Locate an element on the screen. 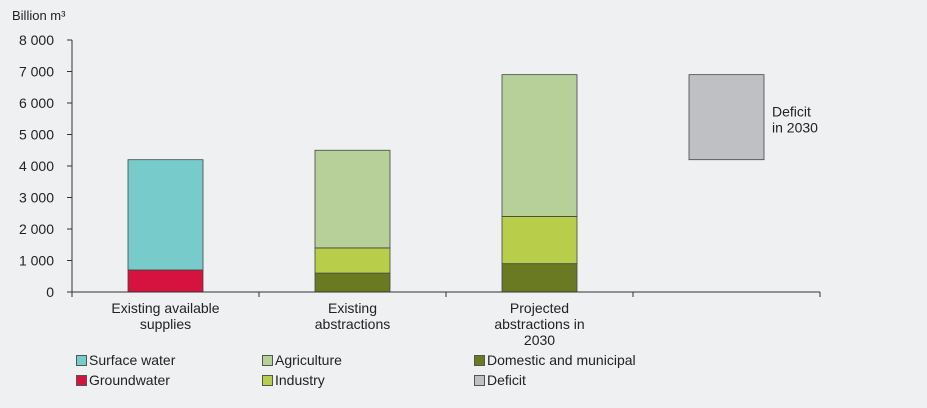  legend-item-industry: Industry is located at coordinates (293, 380).